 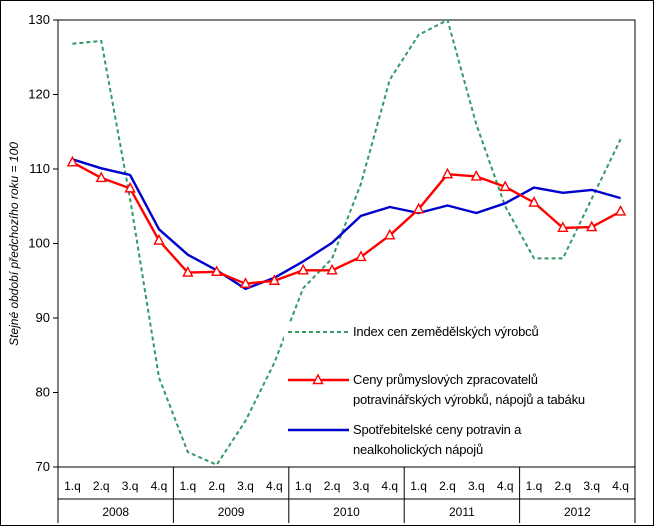 I want to click on y-tick-label: 120, so click(x=39, y=94).